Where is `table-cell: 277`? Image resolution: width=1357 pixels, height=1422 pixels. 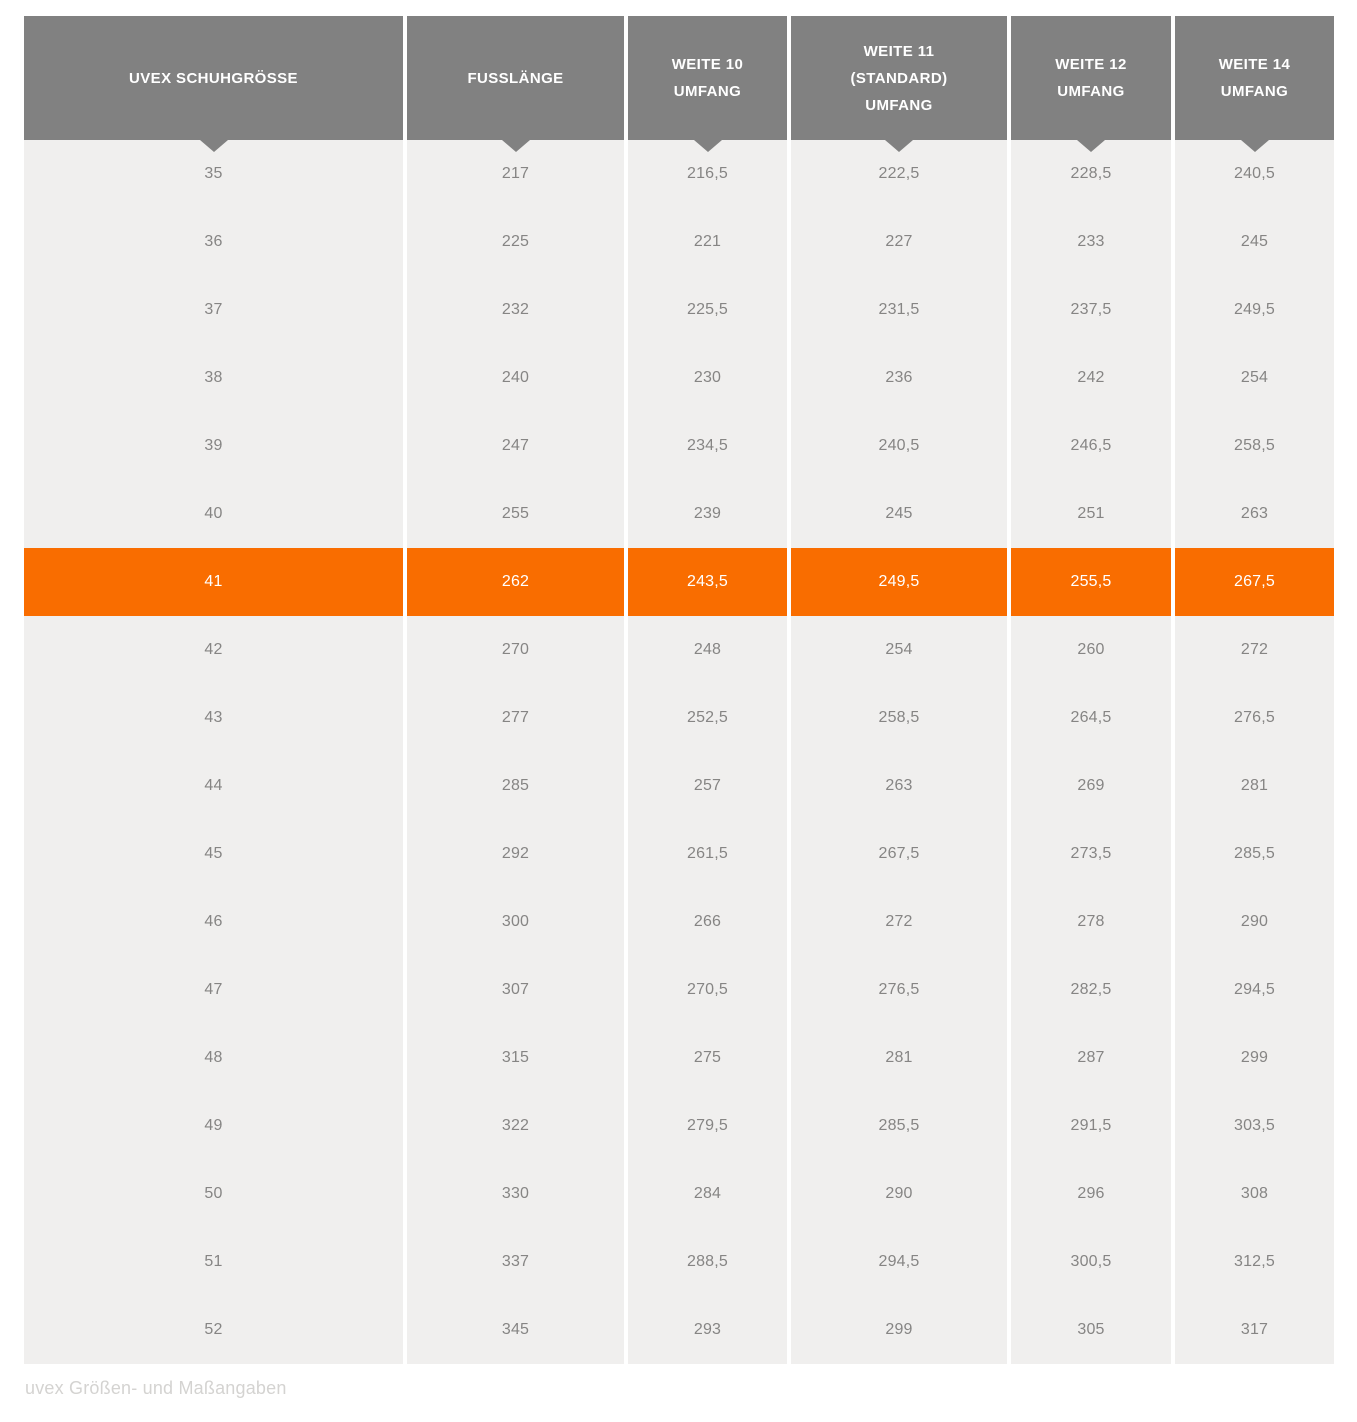 table-cell: 277 is located at coordinates (515, 718).